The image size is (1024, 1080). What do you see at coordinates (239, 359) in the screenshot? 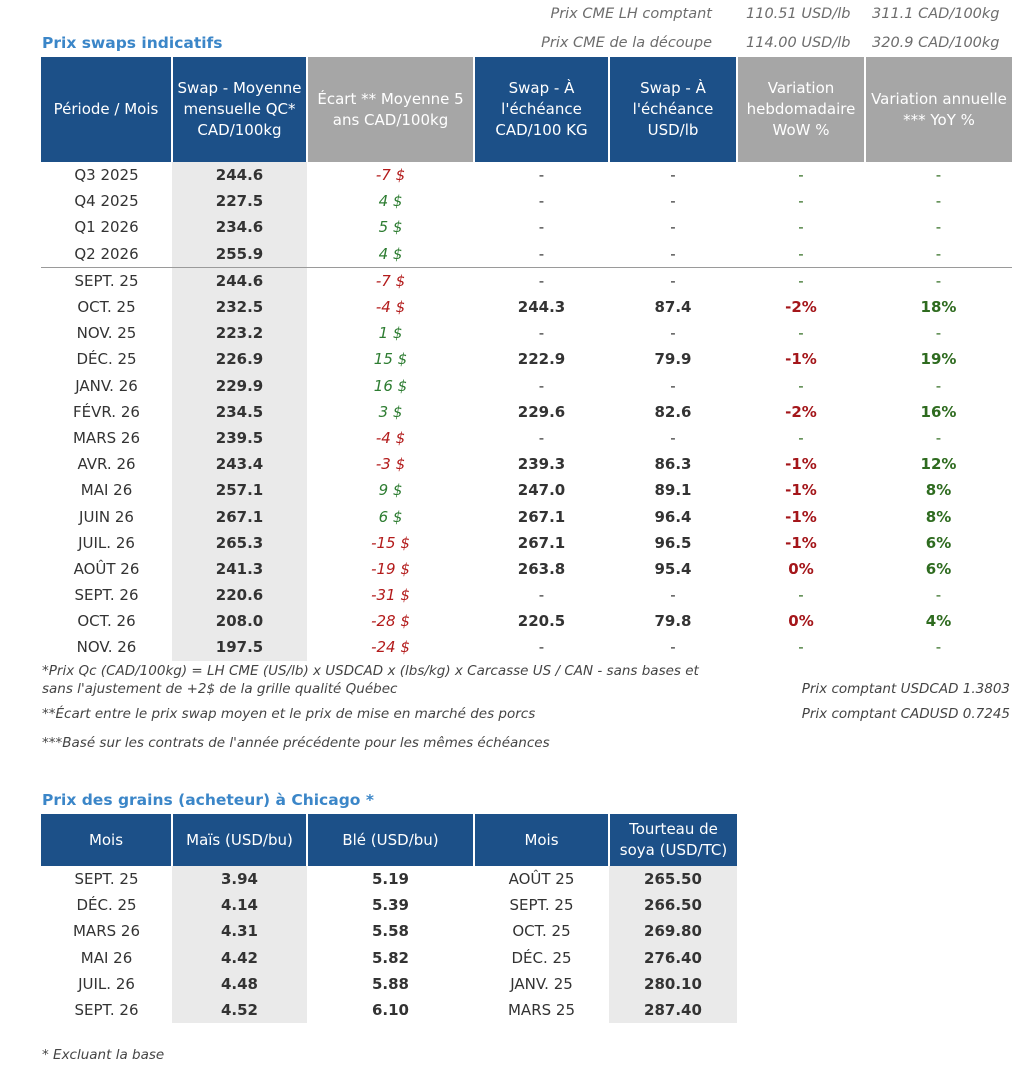
I see `swap-moyenne-cell: 226.9` at bounding box center [239, 359].